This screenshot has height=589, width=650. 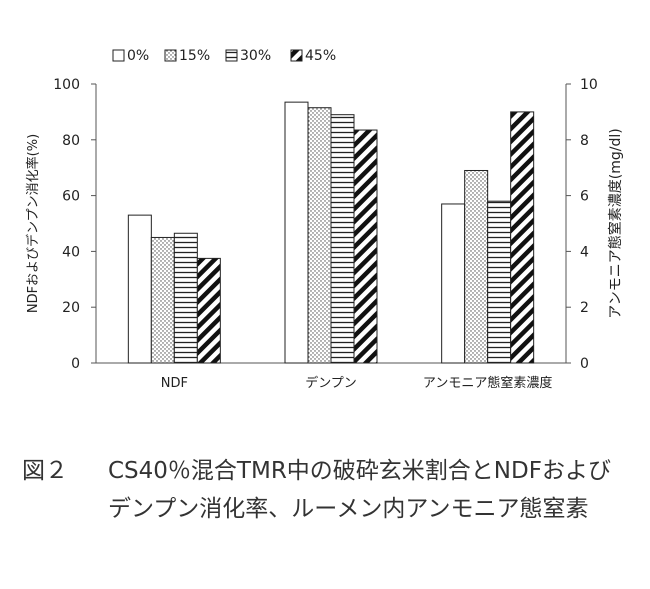 I want to click on y-axis-title-left: NDFおよびデンプン消化率(%), so click(x=33, y=223).